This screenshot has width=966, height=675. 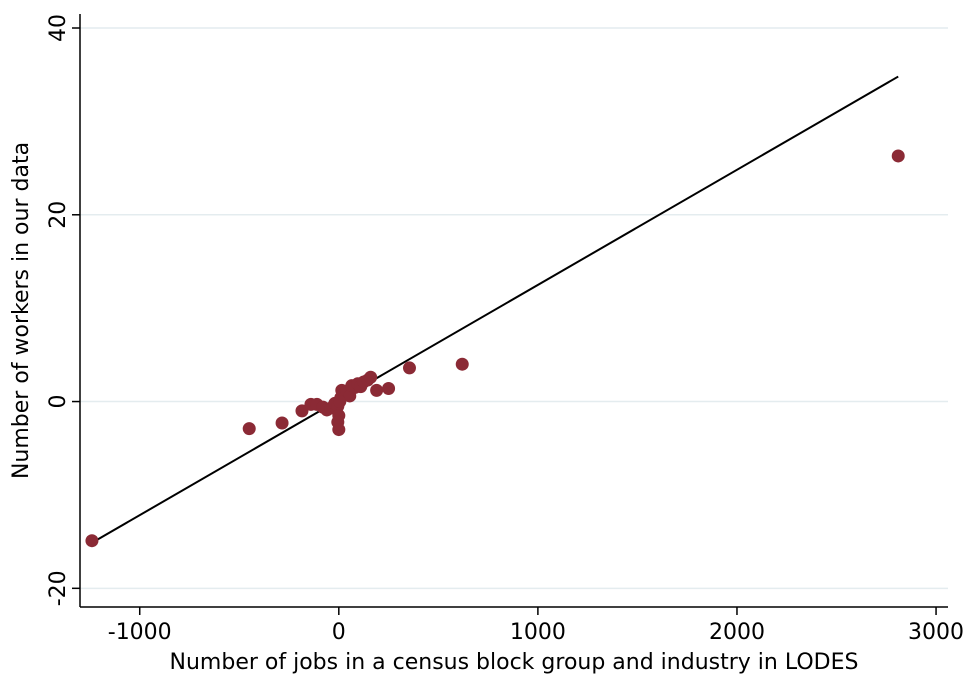 What do you see at coordinates (58, 402) in the screenshot?
I see `y-tick-label-1: 0` at bounding box center [58, 402].